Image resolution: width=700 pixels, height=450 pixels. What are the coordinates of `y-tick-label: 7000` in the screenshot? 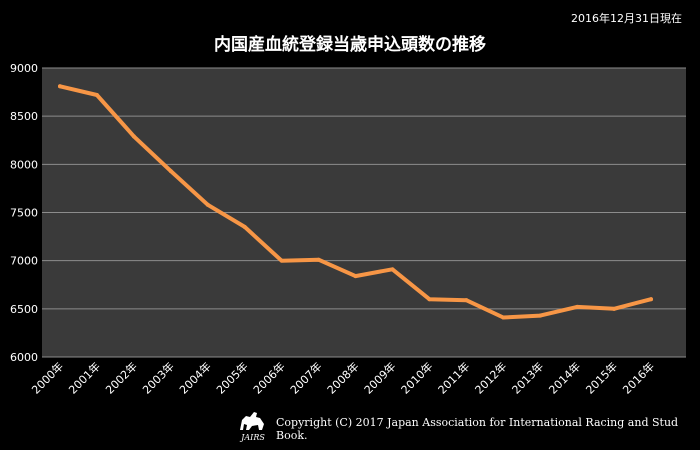 It's located at (24, 261).